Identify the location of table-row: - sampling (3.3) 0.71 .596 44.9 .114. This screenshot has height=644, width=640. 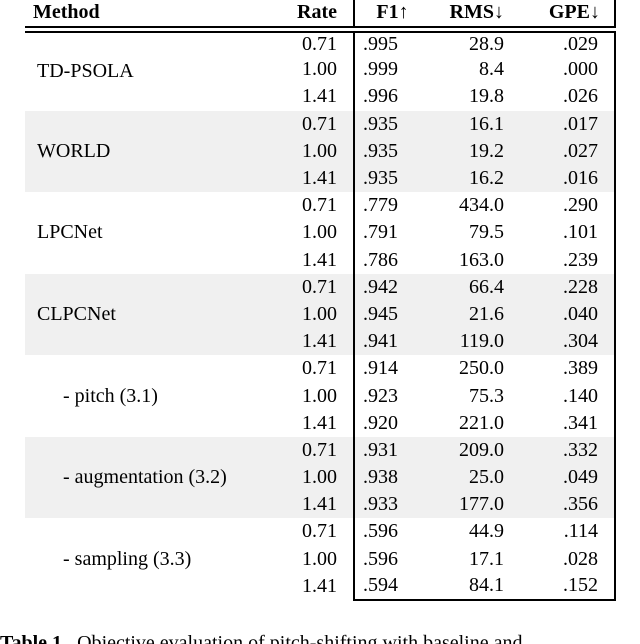
(320, 544).